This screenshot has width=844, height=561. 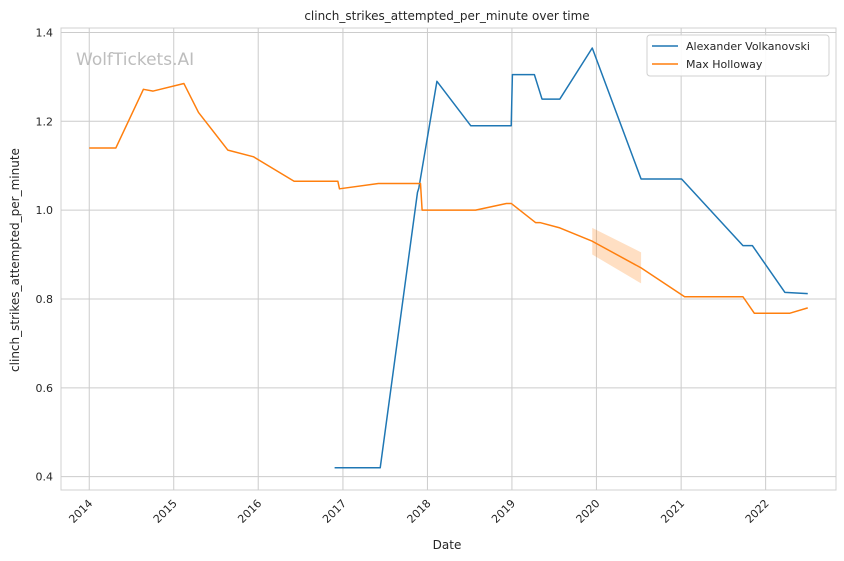 I want to click on y-tick-label: 0.8, so click(x=45, y=299).